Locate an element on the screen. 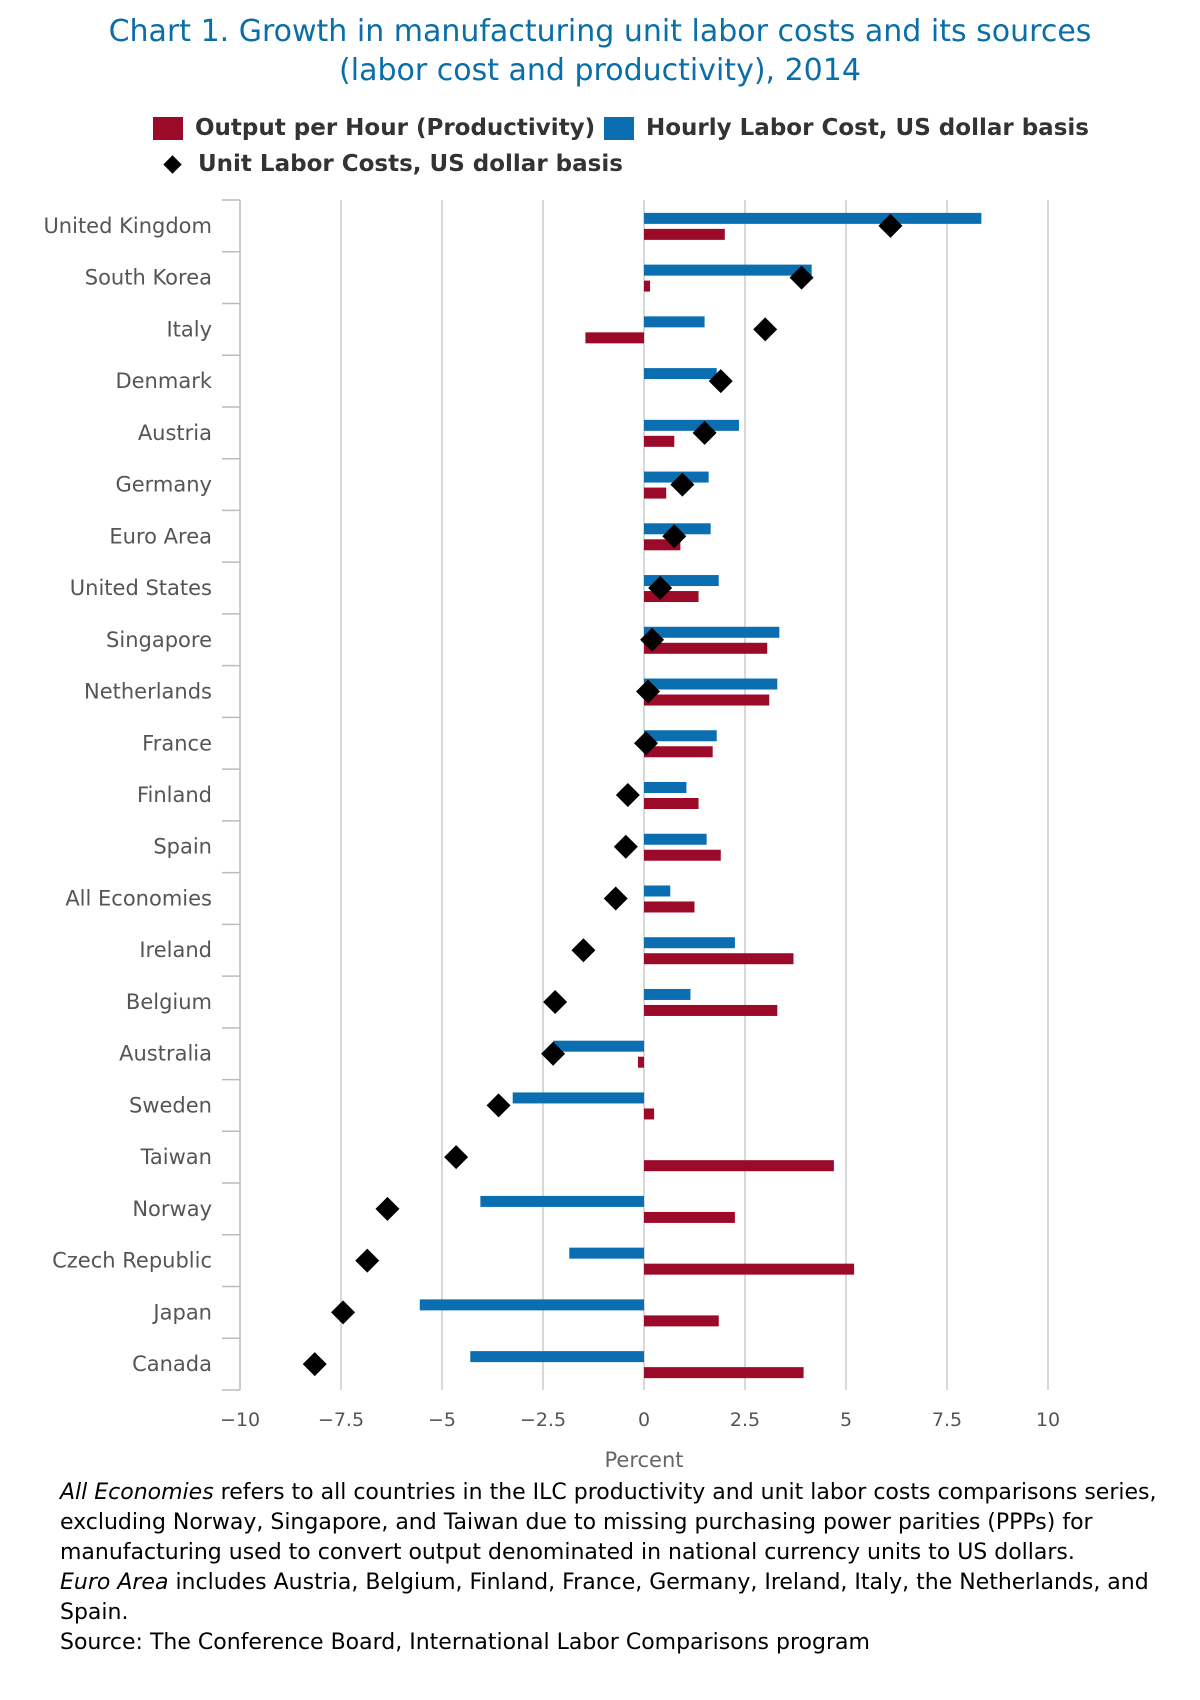 This screenshot has height=1700, width=1200. category-label: Spain is located at coordinates (182, 847).